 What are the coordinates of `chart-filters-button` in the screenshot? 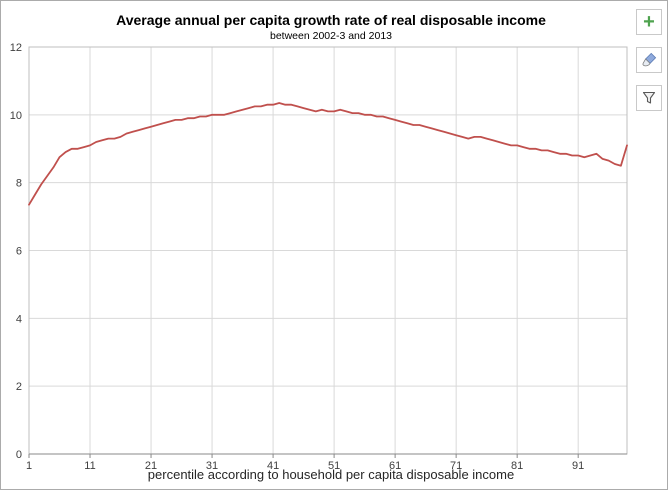 It's located at (649, 98).